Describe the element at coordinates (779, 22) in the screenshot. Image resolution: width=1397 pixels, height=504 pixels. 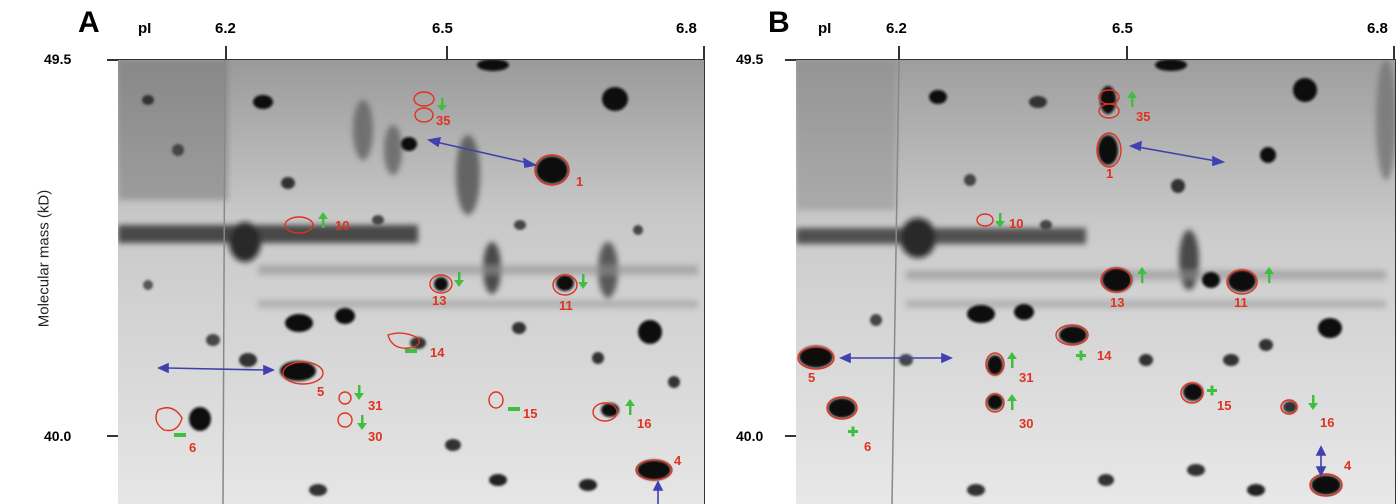
I see `panel-letter: B` at that location.